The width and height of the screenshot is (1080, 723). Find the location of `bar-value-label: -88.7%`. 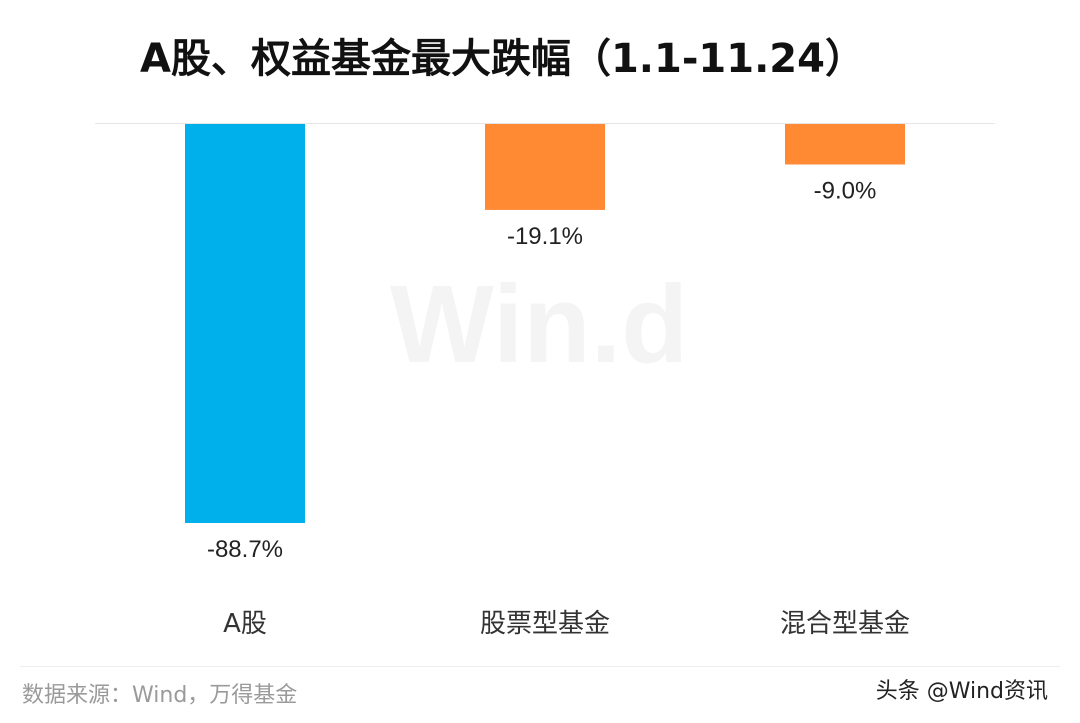

bar-value-label: -88.7% is located at coordinates (245, 549).